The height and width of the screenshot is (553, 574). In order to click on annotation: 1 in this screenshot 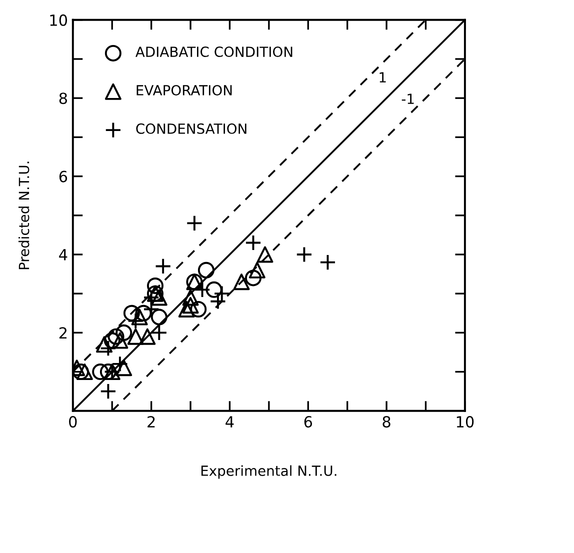, I will do `click(383, 77)`.